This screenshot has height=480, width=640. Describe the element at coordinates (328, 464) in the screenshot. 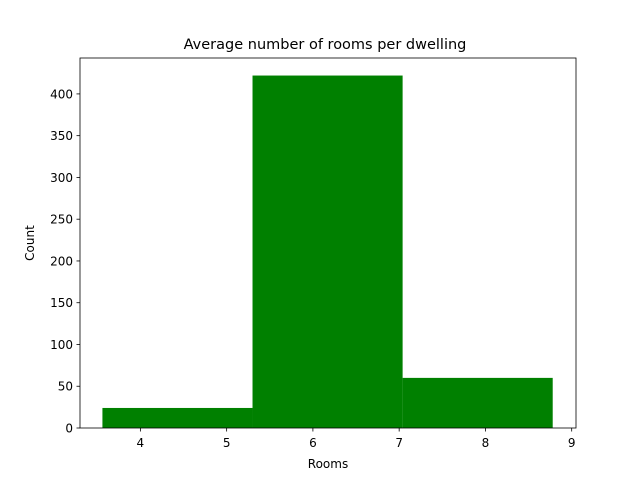

I see `x-axis-label: Rooms` at that location.